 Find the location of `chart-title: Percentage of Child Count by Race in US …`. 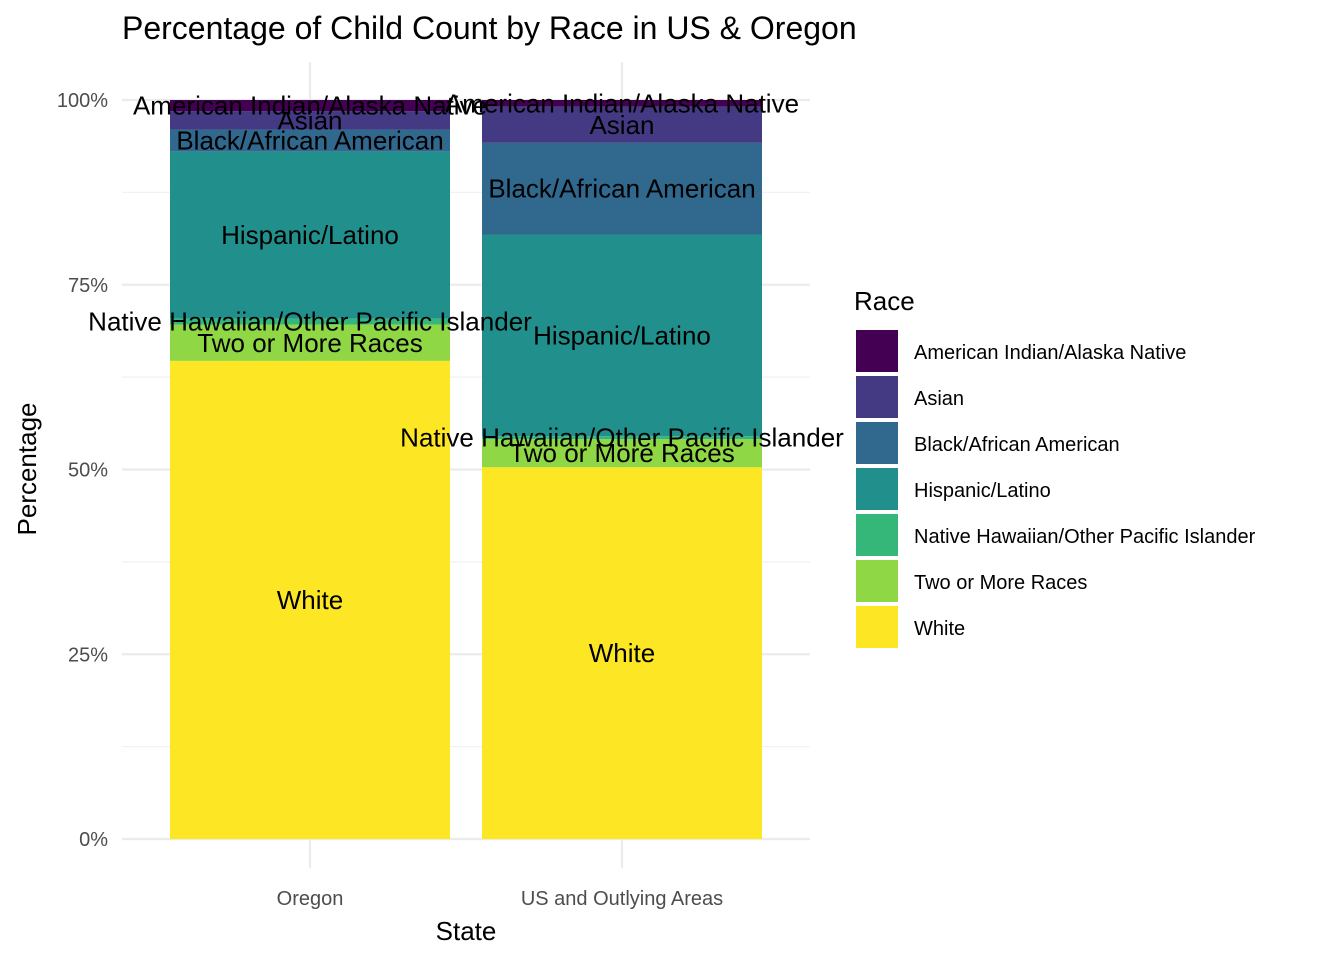

chart-title: Percentage of Child Count by Race in US … is located at coordinates (489, 28).